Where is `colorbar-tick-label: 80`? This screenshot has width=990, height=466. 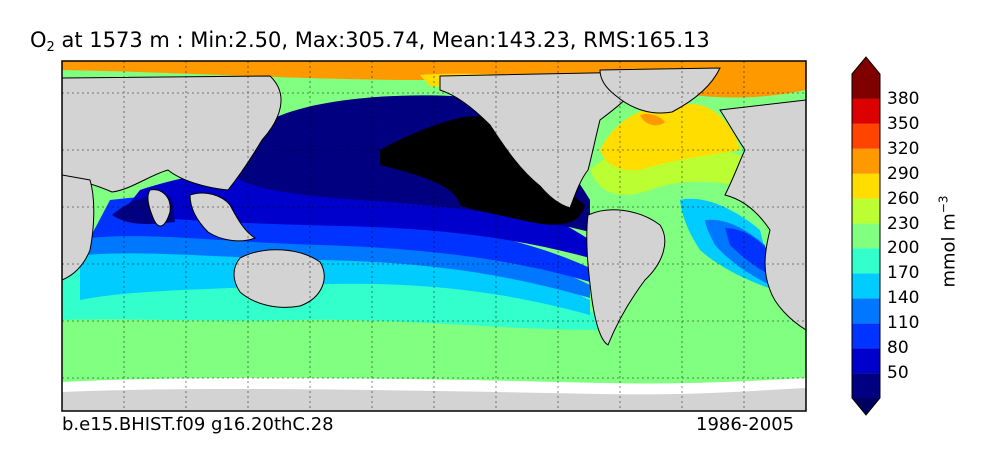
colorbar-tick-label: 80 is located at coordinates (898, 348).